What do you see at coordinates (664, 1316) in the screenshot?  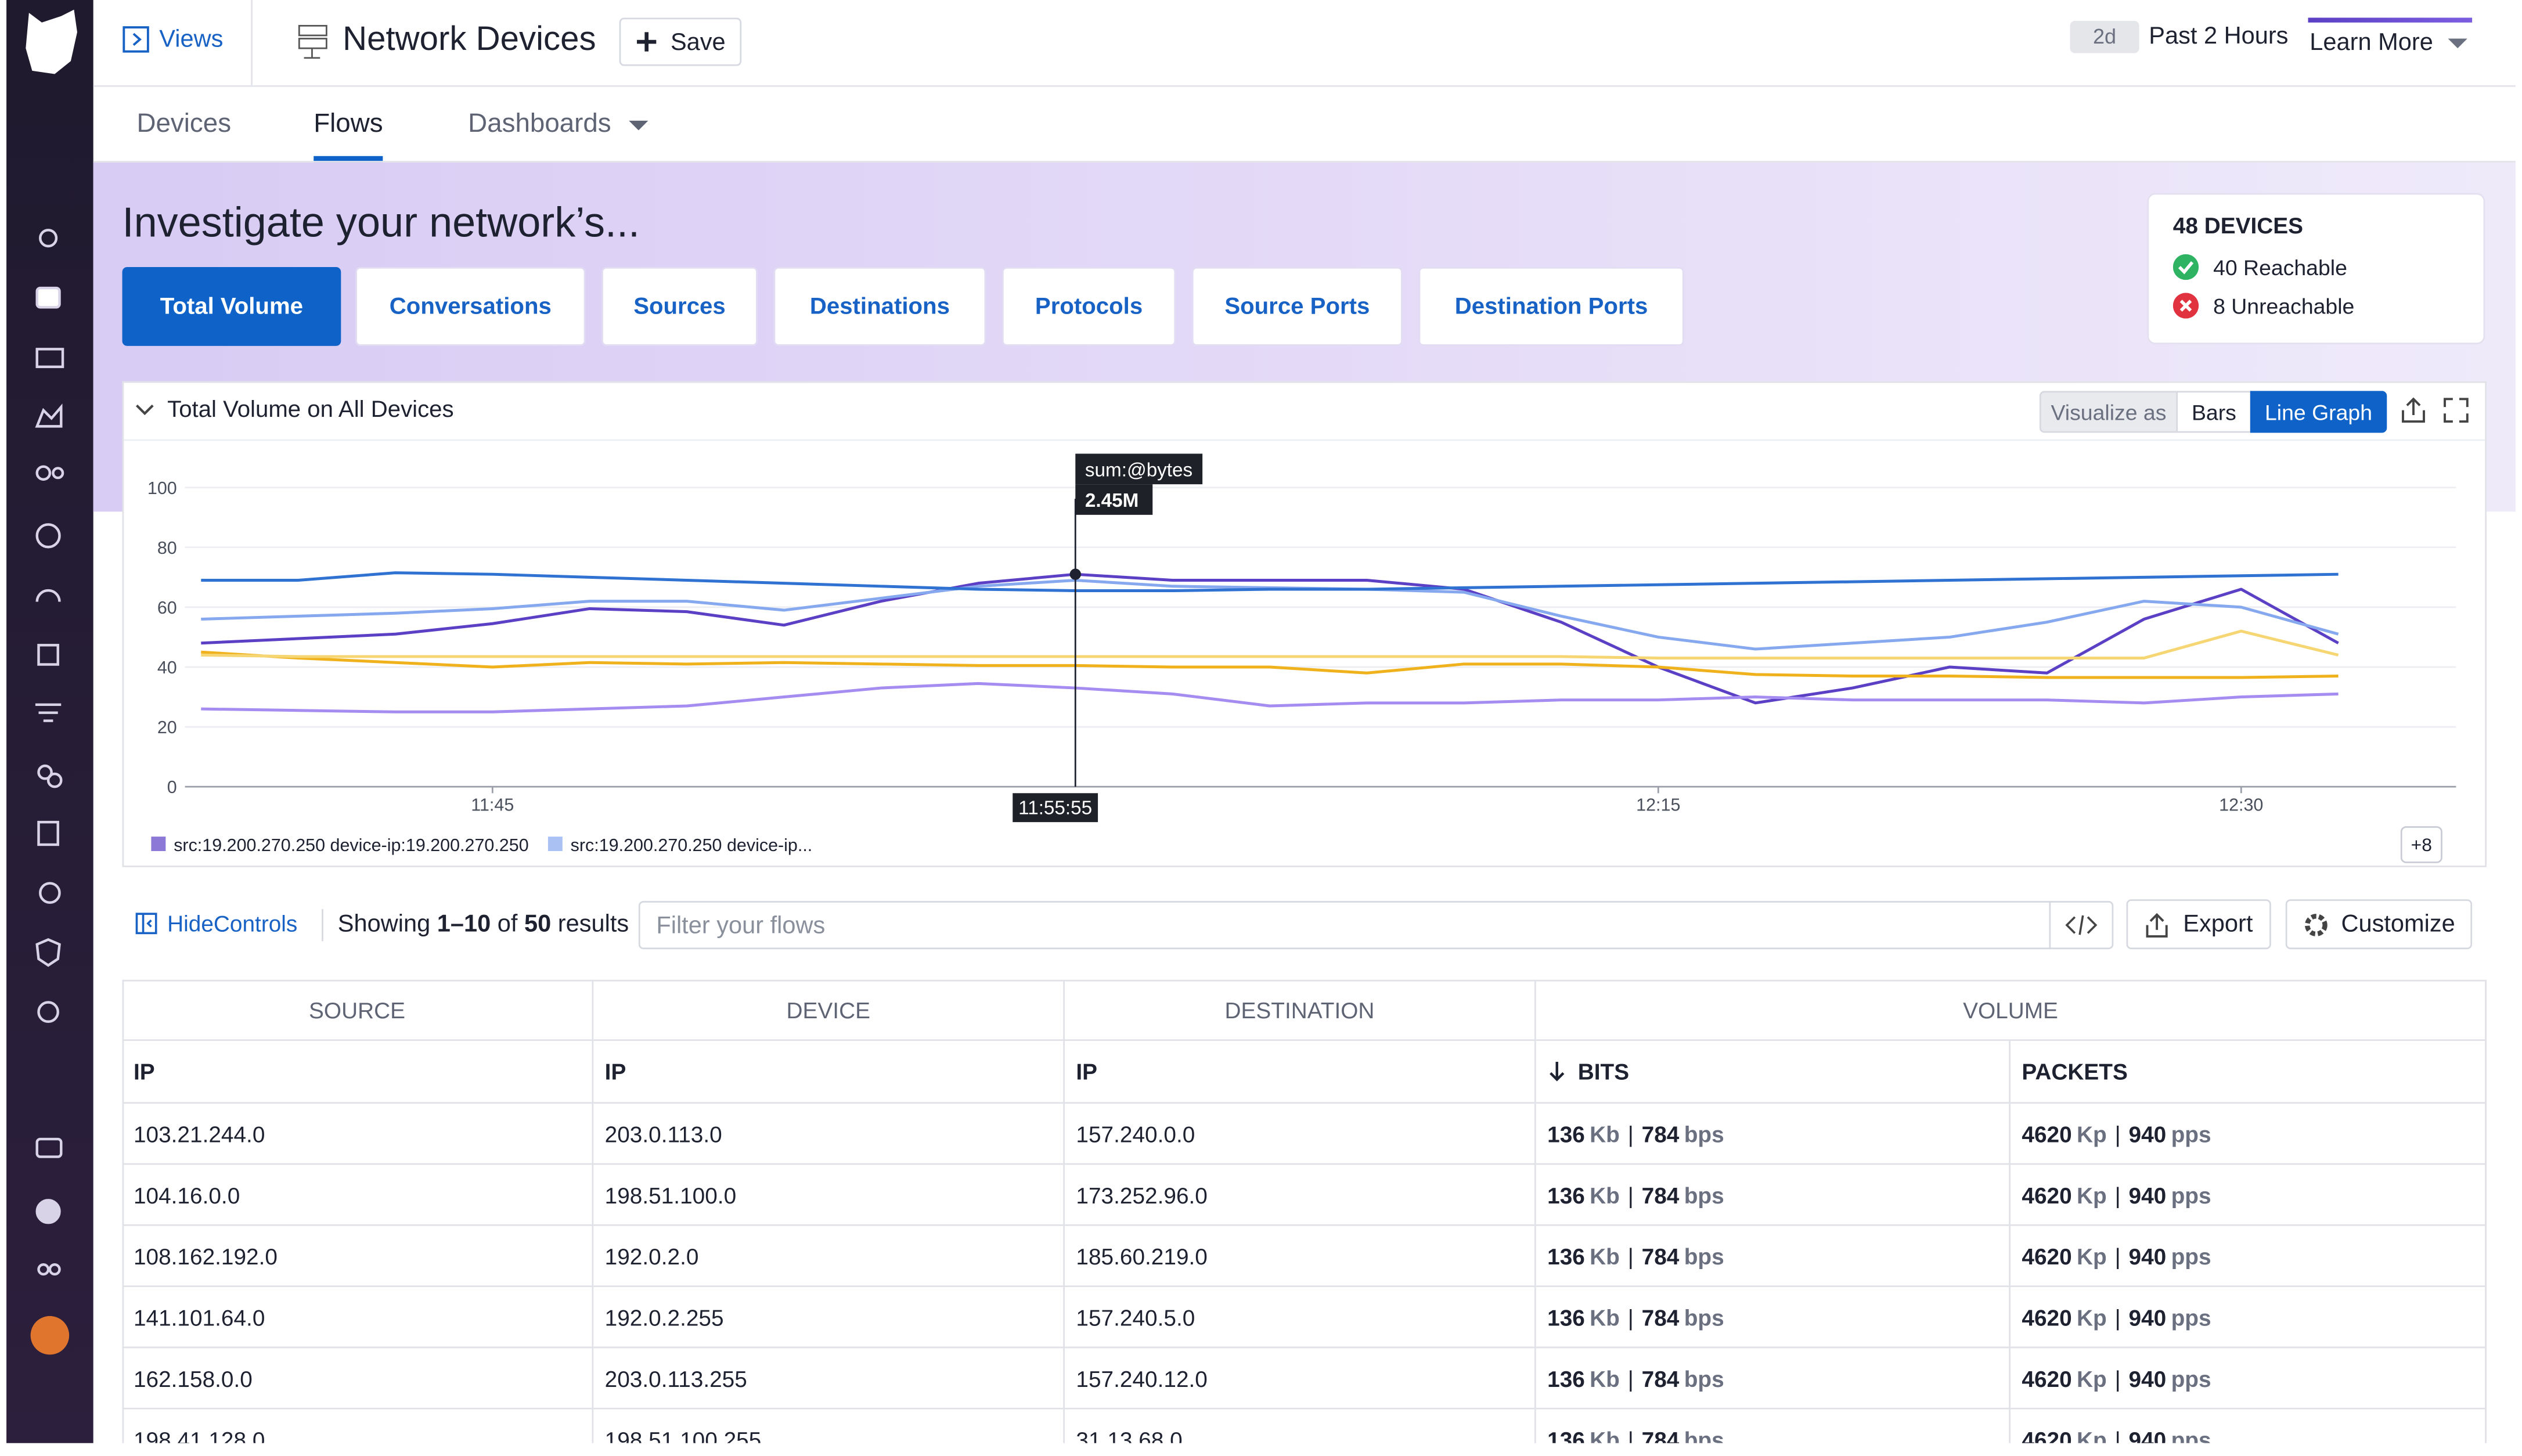 I see `ip-address: 192.0.2.255` at bounding box center [664, 1316].